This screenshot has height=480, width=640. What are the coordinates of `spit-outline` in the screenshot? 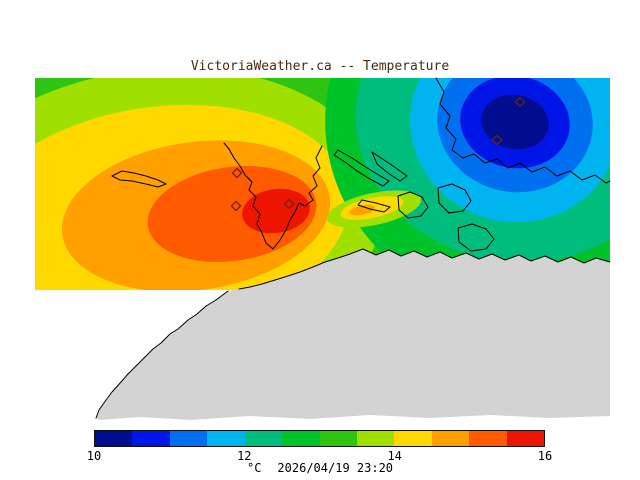 It's located at (374, 206).